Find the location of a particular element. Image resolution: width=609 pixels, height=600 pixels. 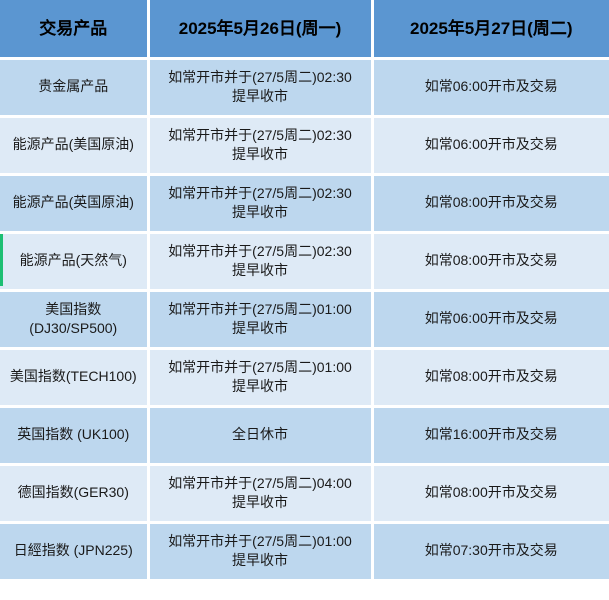

table-header: 交易产品 2025年5月26日(周一) 2025年5月27日(周二) is located at coordinates (304, 30).